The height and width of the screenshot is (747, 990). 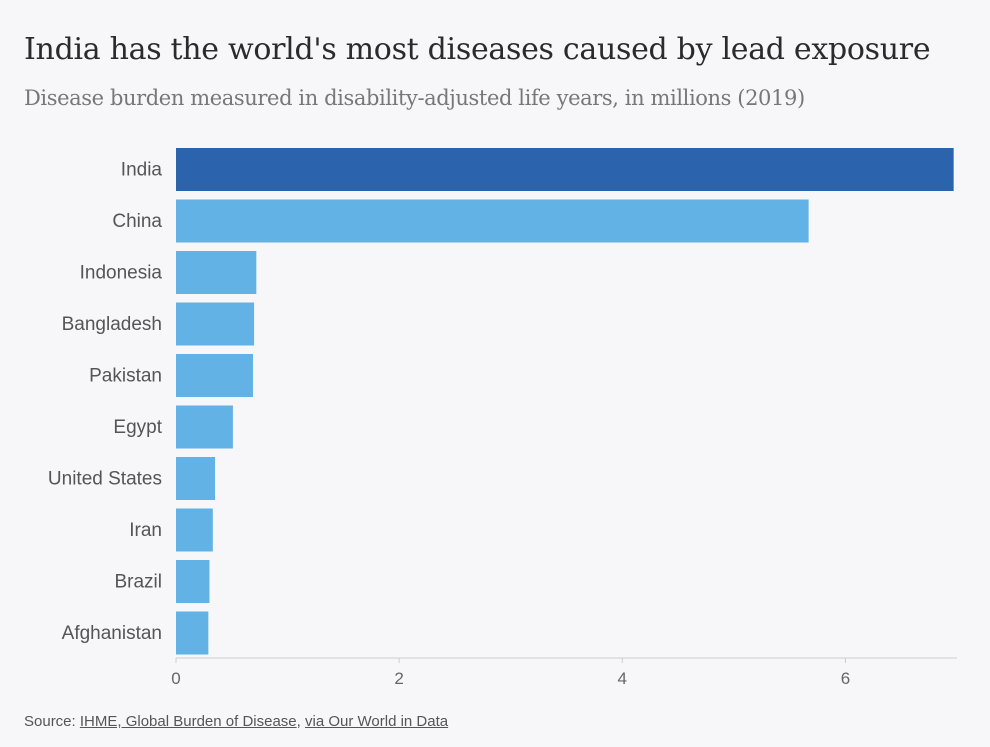 What do you see at coordinates (137, 221) in the screenshot?
I see `category-label-china: China` at bounding box center [137, 221].